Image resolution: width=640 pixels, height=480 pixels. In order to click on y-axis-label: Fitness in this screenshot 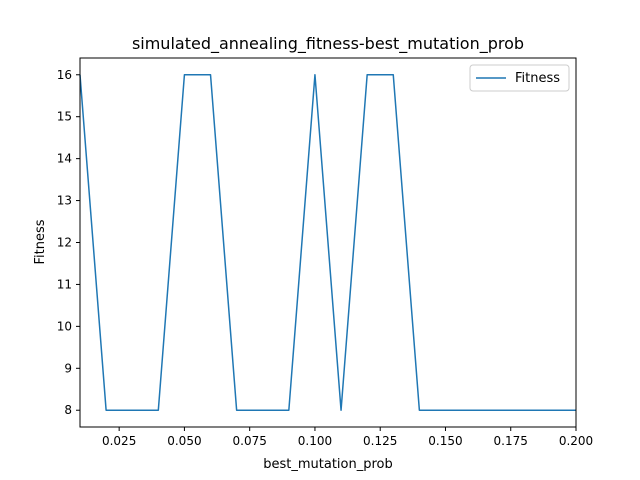, I will do `click(40, 241)`.